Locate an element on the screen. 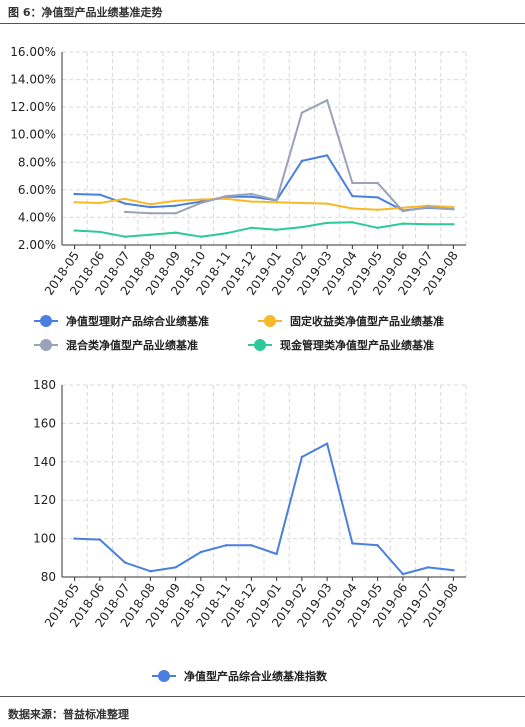 This screenshot has width=525, height=727. legend-label: 净值型产品综合业绩基准指数 is located at coordinates (255, 676).